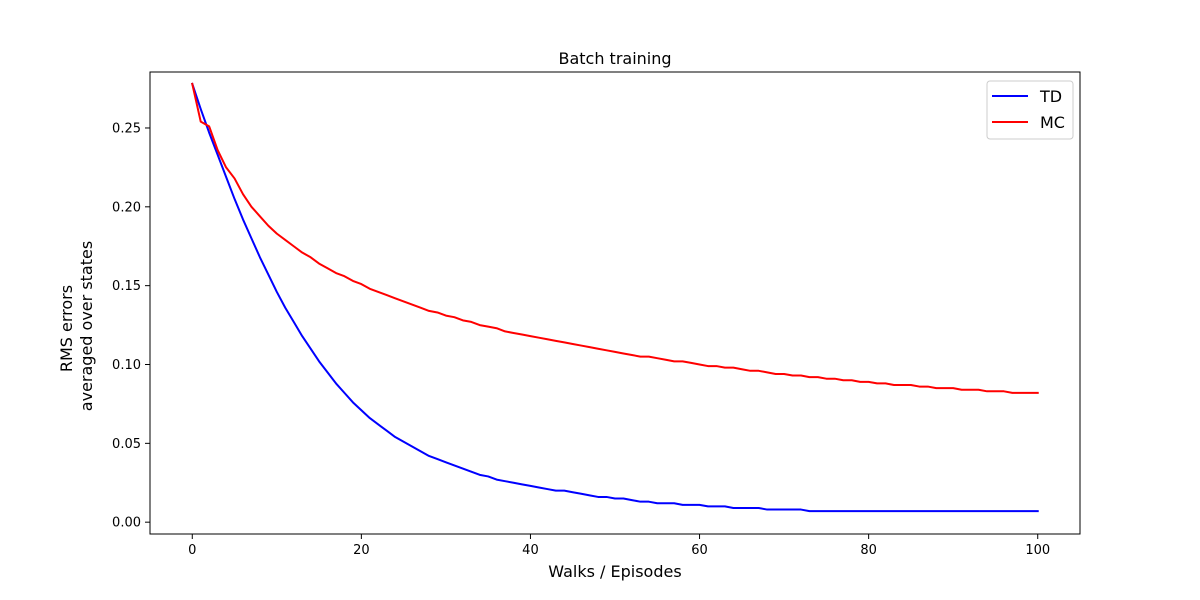  What do you see at coordinates (86, 326) in the screenshot?
I see `y-axis-label-line-2: averaged over states` at bounding box center [86, 326].